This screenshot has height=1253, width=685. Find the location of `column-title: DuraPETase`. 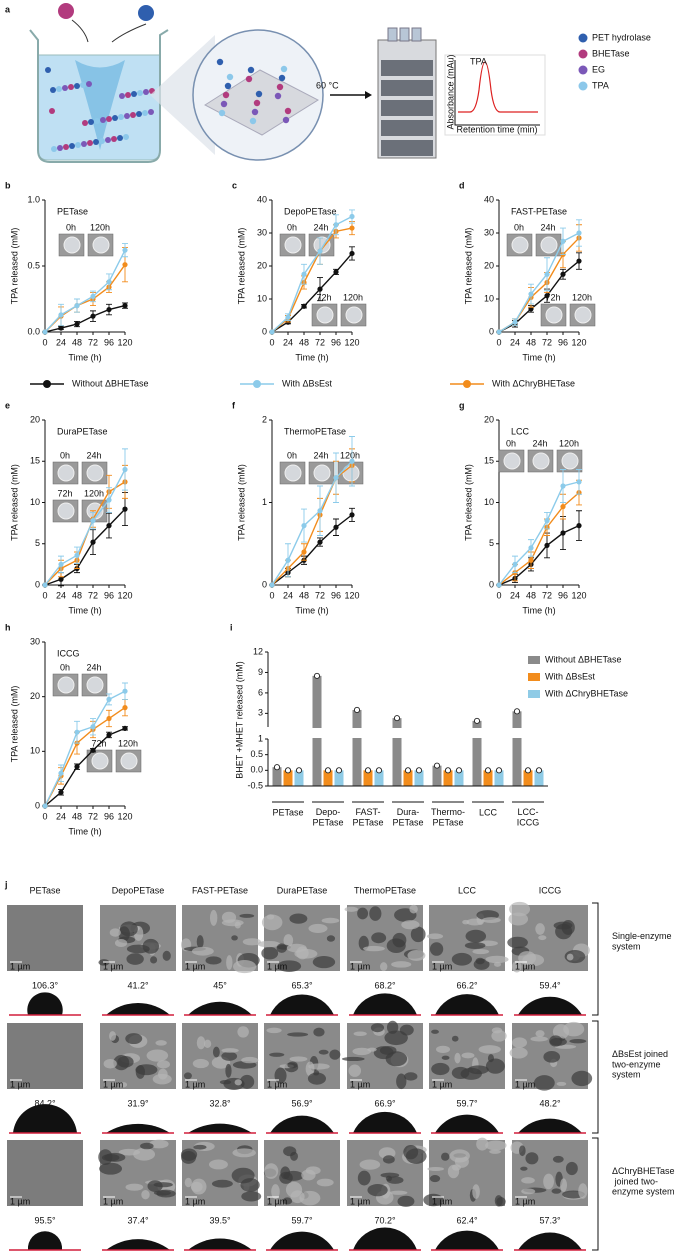

column-title: DuraPETase is located at coordinates (302, 890).